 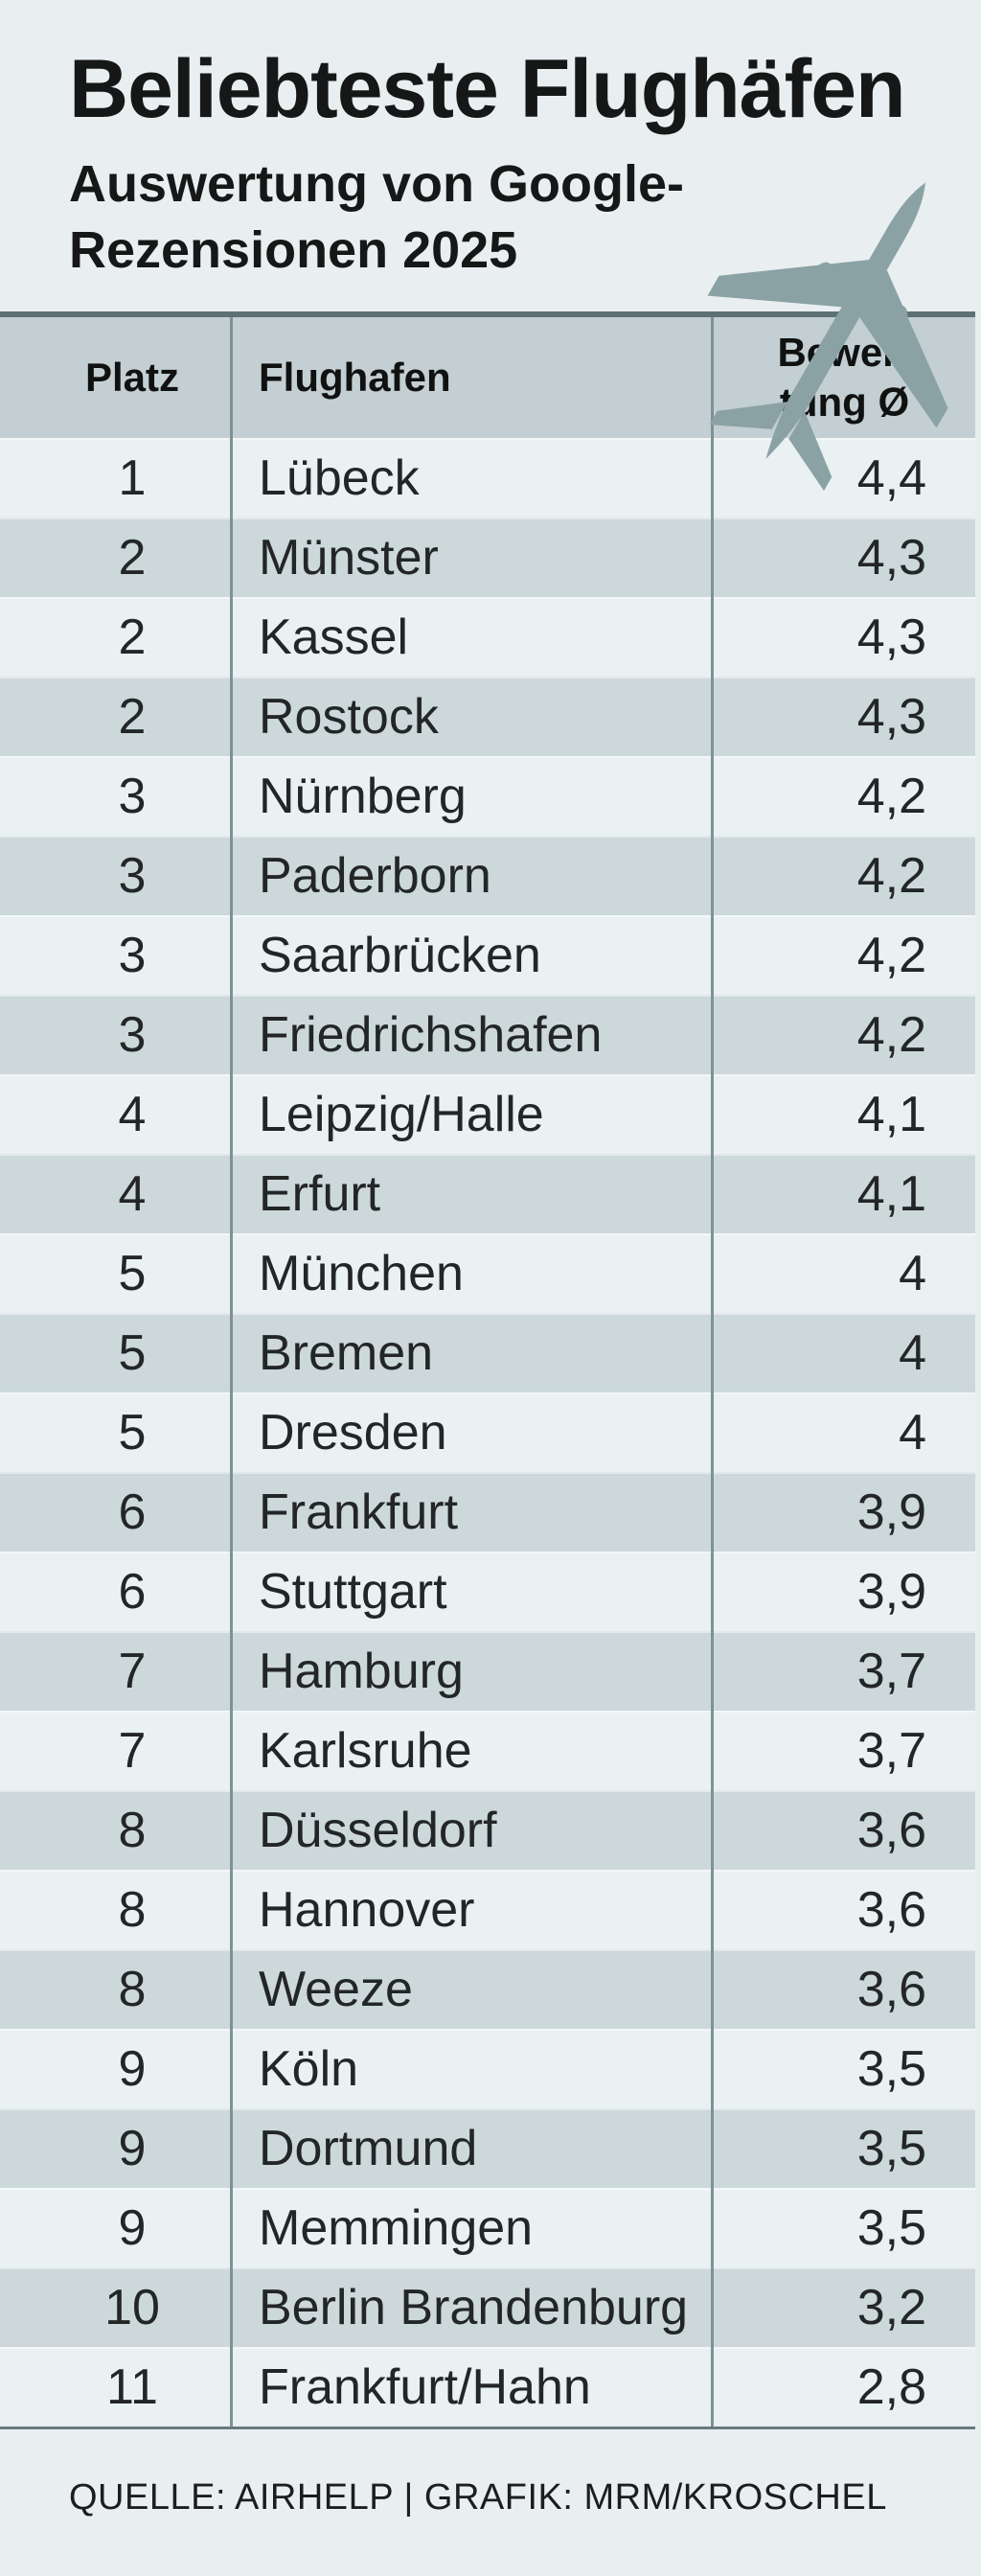 I want to click on subtitle-line-2: Rezensionen 2025, so click(x=294, y=250).